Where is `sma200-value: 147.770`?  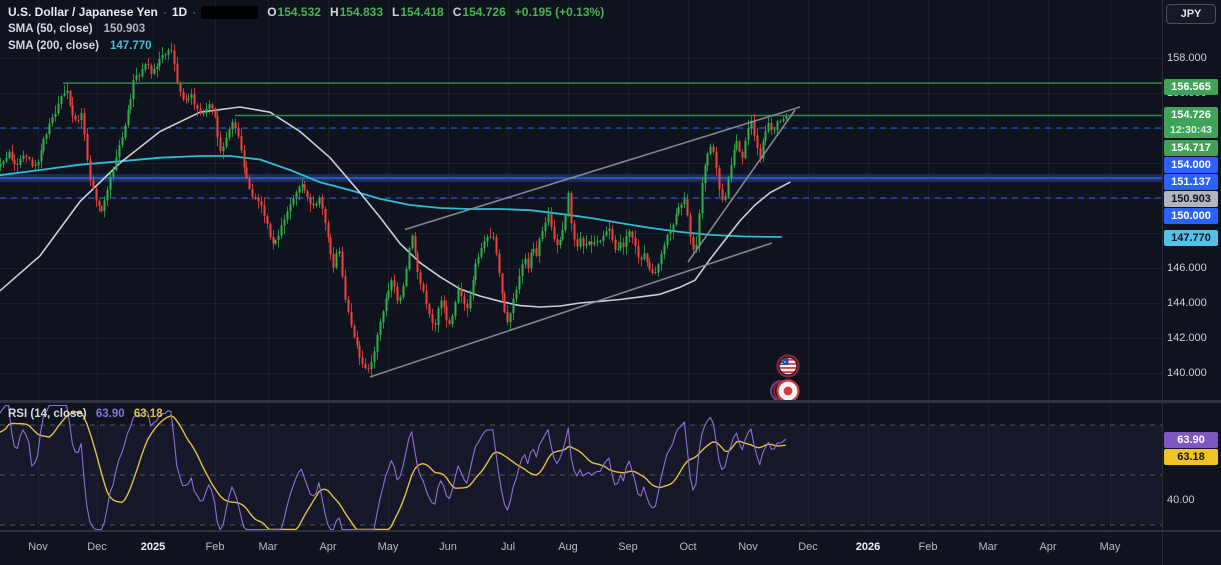 sma200-value: 147.770 is located at coordinates (130, 46).